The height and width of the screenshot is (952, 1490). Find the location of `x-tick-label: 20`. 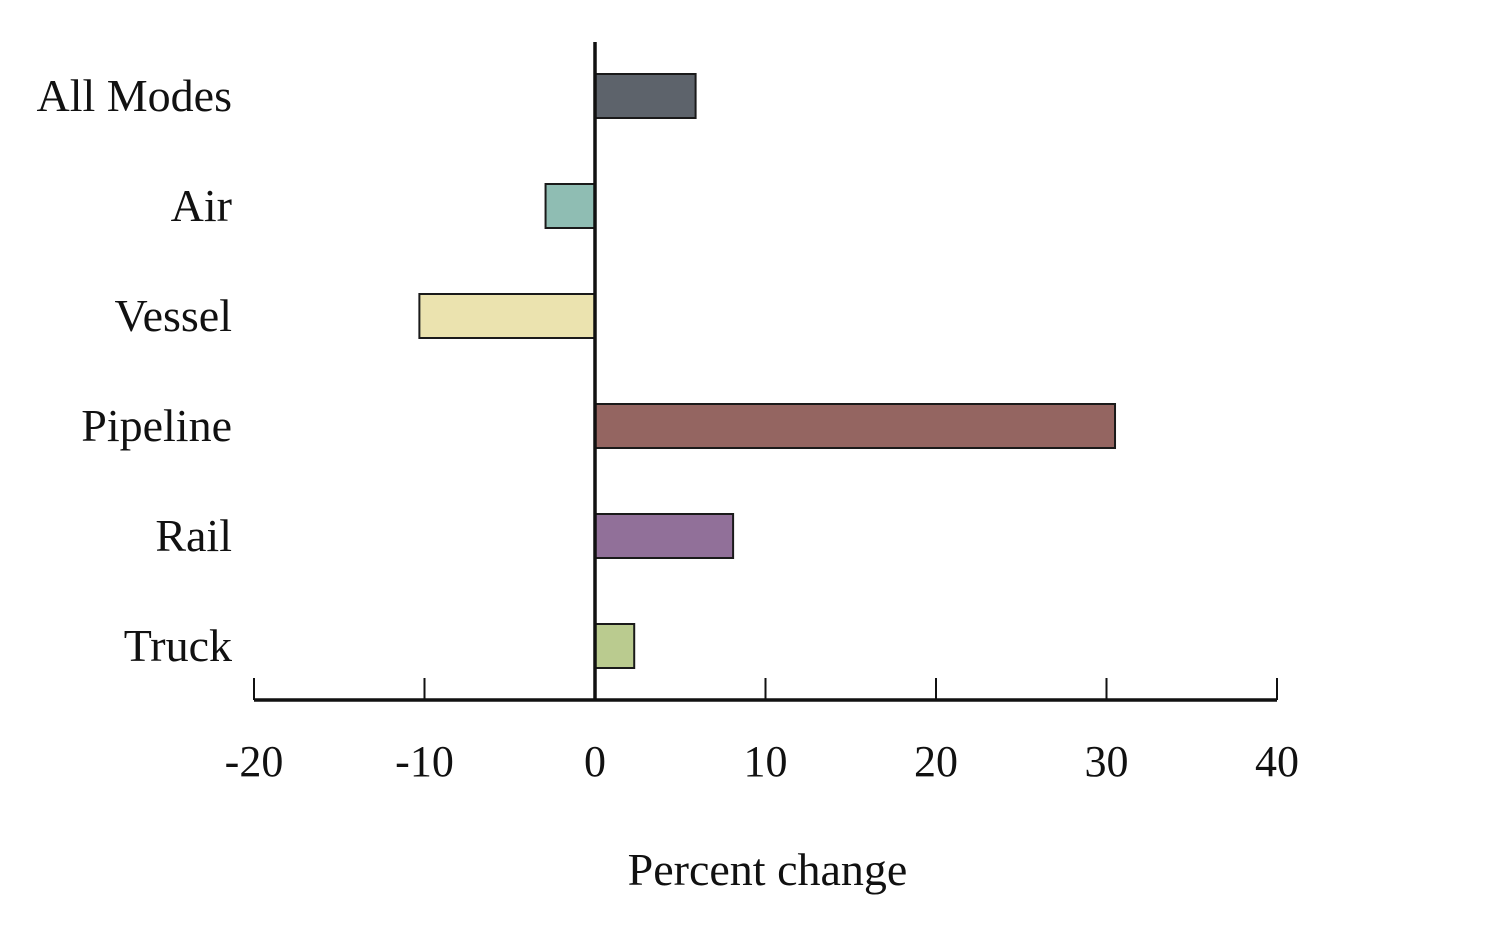

x-tick-label: 20 is located at coordinates (936, 761).